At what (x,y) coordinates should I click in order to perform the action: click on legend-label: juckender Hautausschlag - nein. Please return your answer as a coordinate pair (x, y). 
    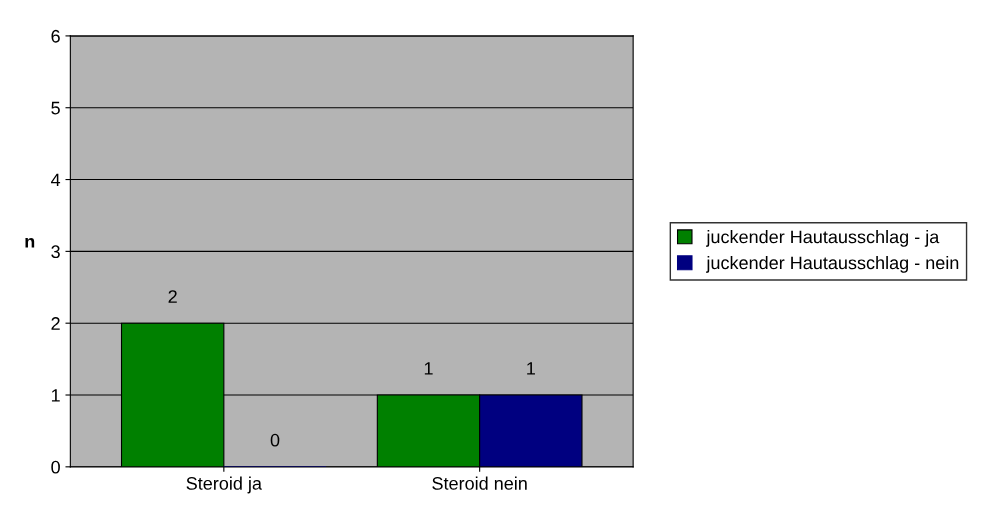
    Looking at the image, I should click on (832, 264).